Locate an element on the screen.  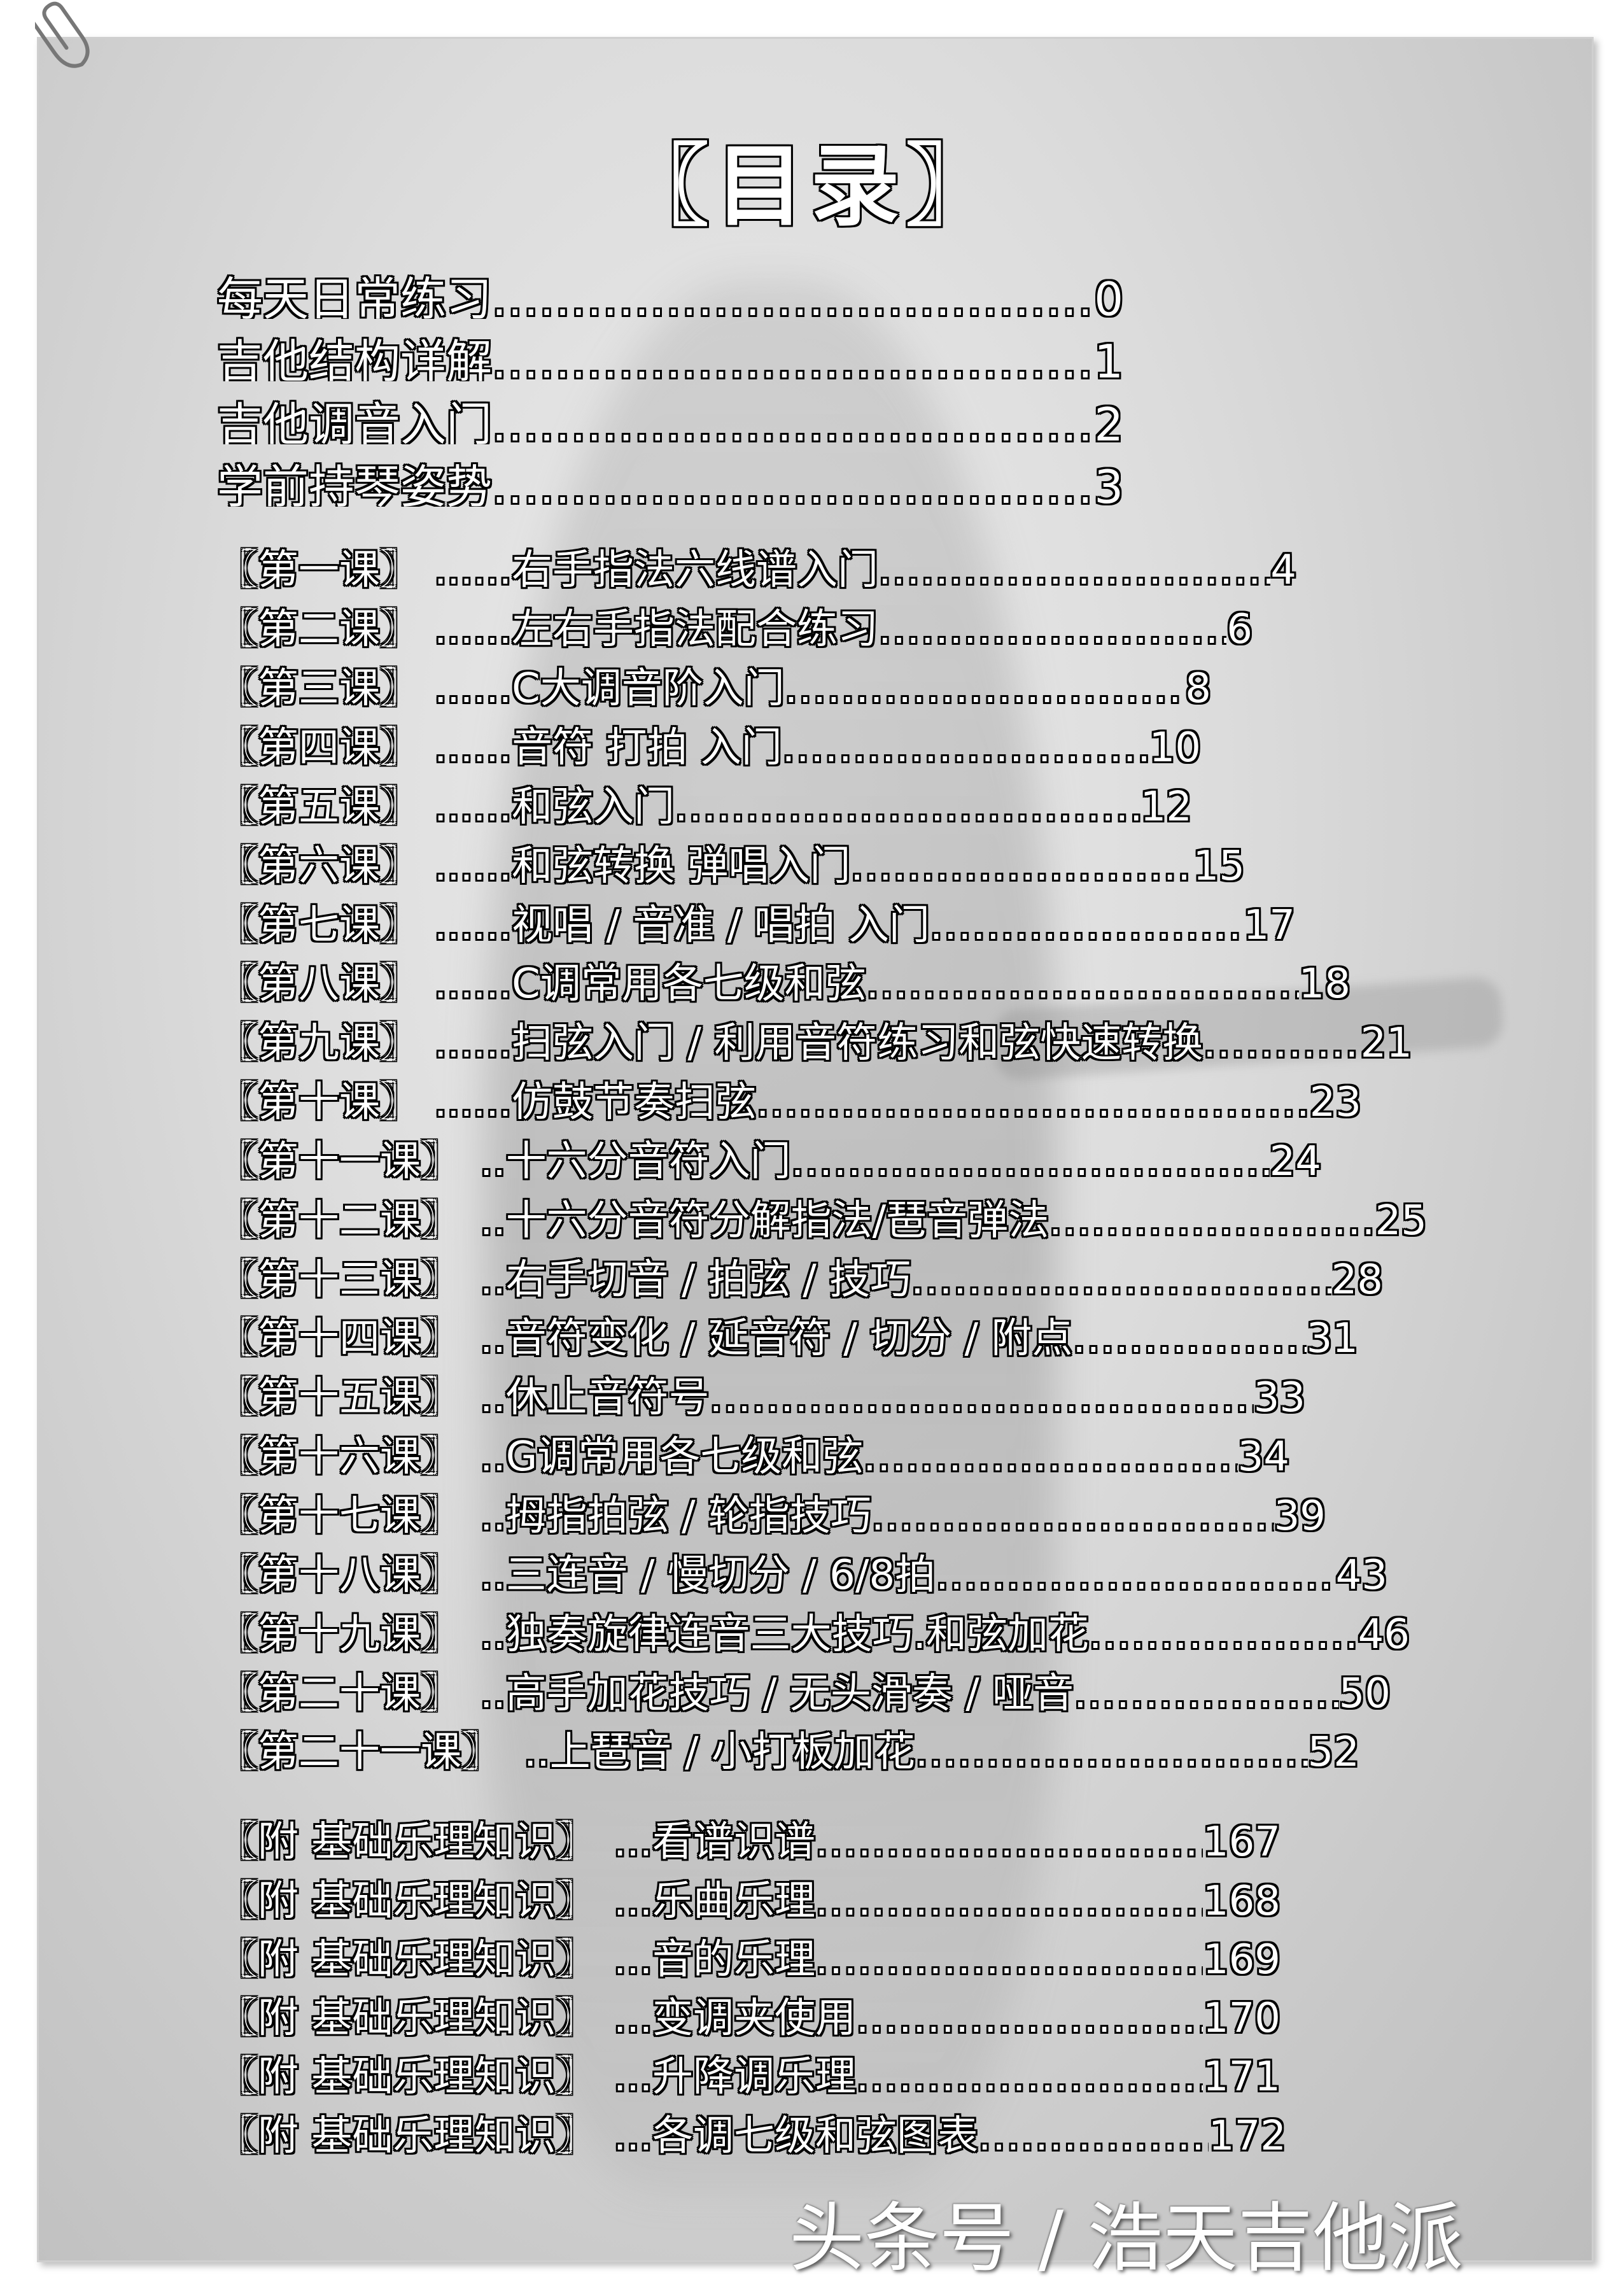
toc-entry-label: 〖第十七课〗 is located at coordinates (339, 1514).